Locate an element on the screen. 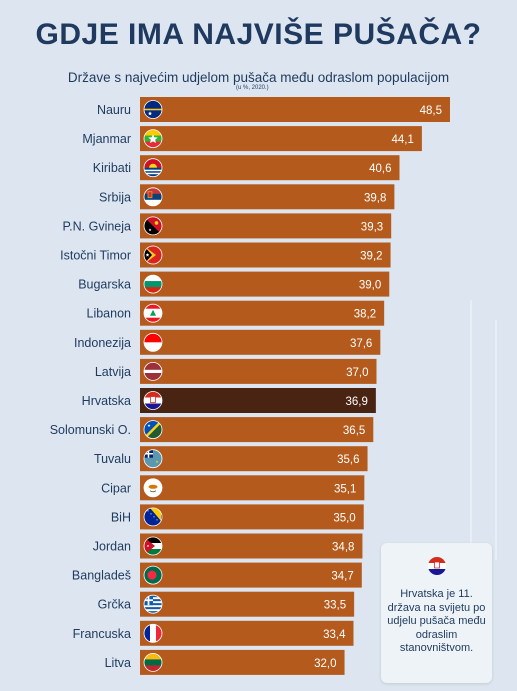 The image size is (517, 691). category-label: Jordan is located at coordinates (112, 547).